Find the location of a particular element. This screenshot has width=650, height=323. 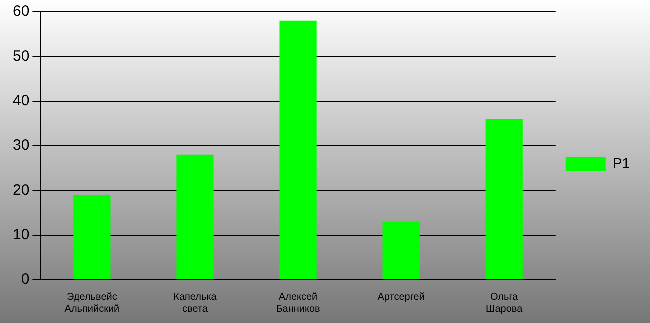

y-tick-label: 30 is located at coordinates (21, 145).